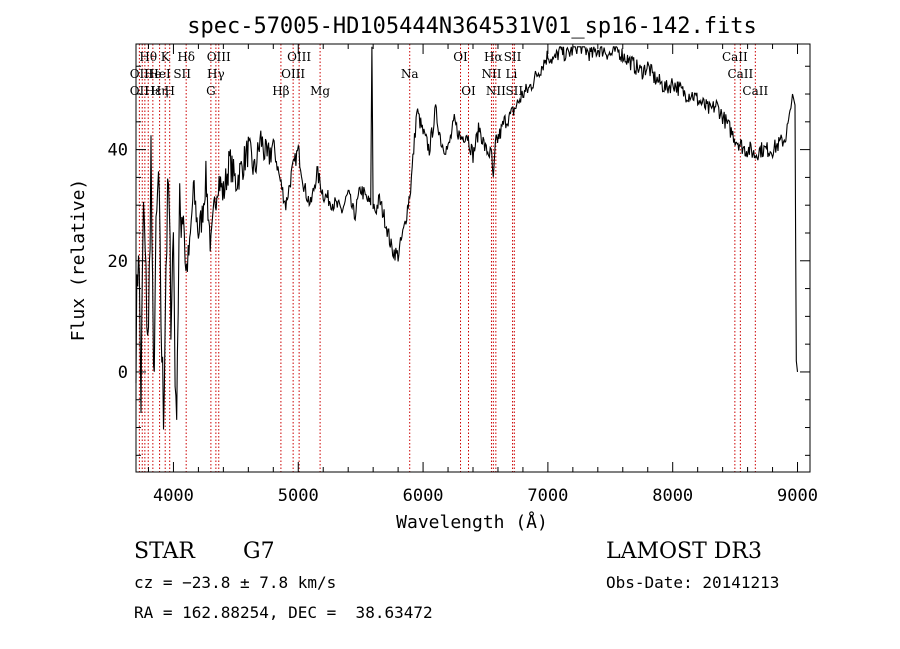  I want to click on emission-line-label: Hθ, so click(148, 57).